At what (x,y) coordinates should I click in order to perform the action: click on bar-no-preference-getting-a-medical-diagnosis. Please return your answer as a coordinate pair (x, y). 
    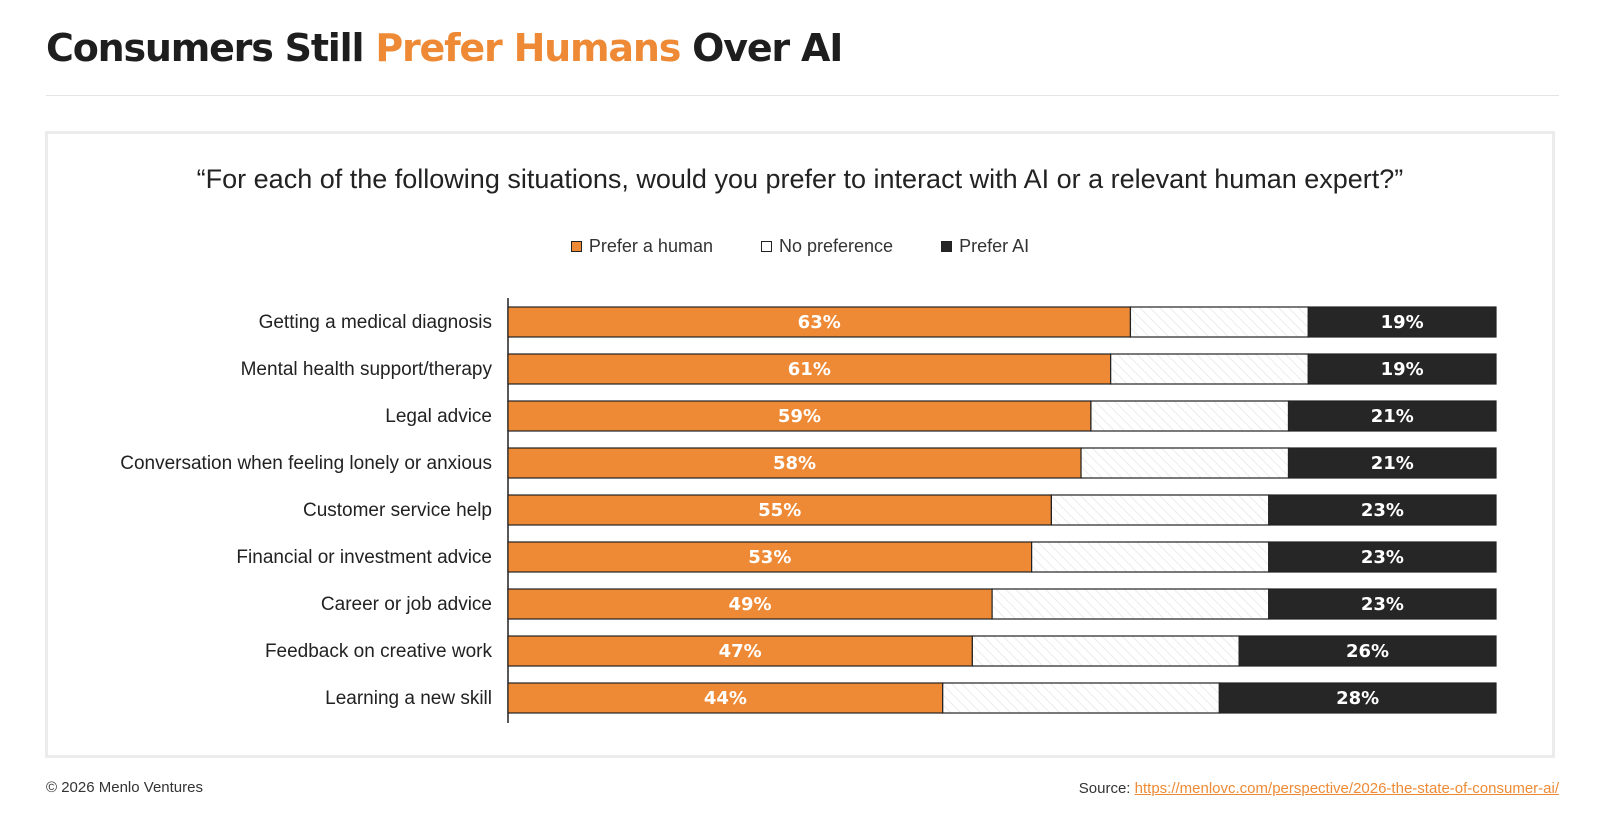
    Looking at the image, I should click on (1219, 322).